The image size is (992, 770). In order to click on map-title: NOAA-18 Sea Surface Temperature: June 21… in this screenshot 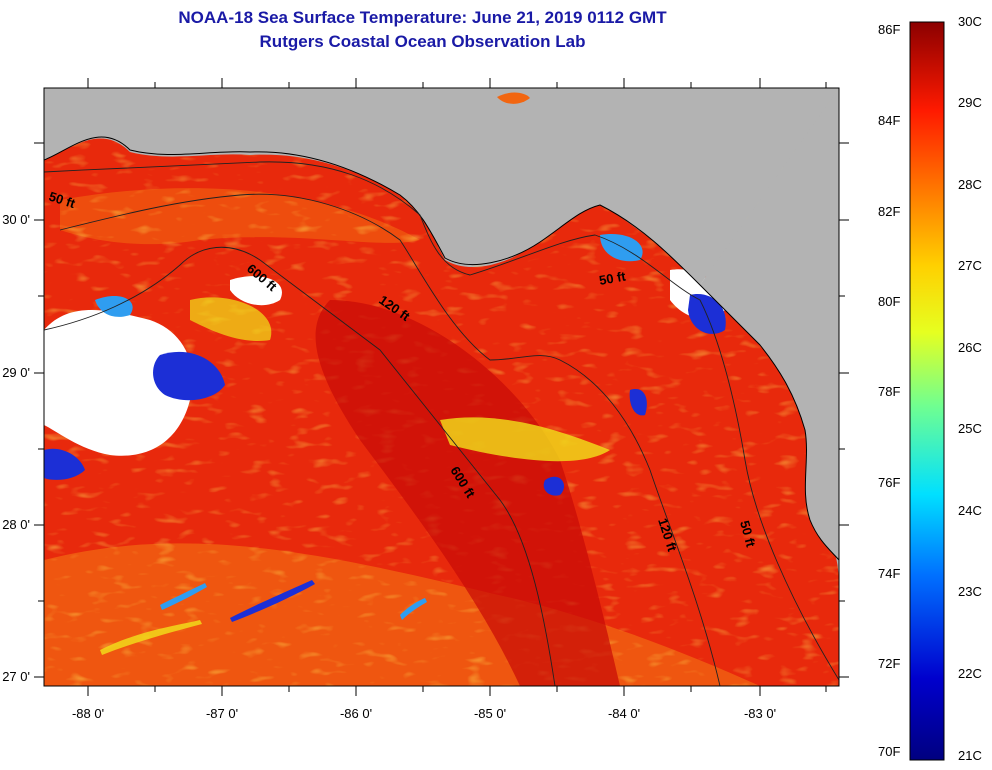, I will do `click(422, 17)`.